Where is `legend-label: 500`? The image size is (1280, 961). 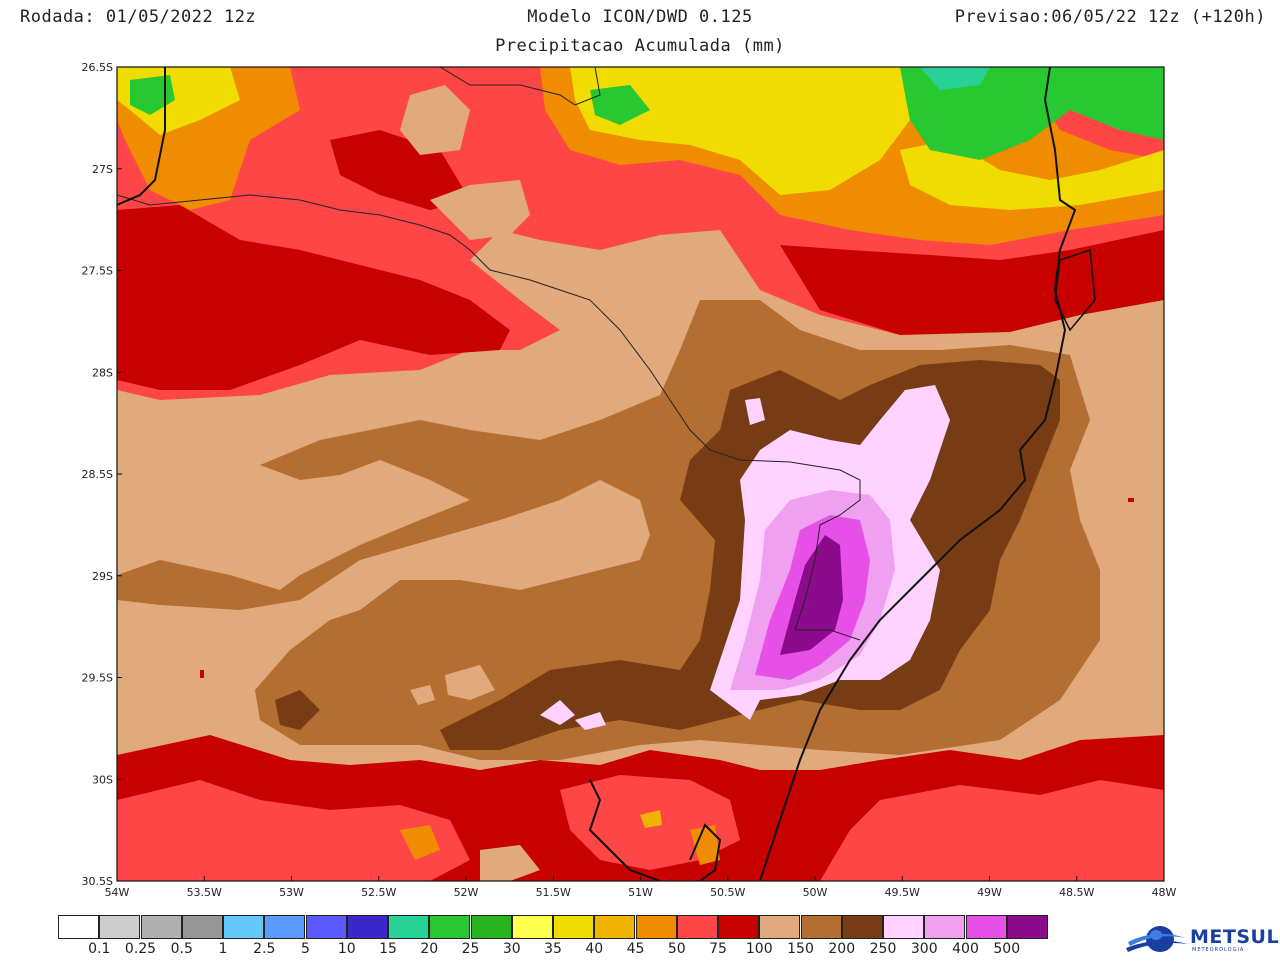 legend-label: 500 is located at coordinates (1007, 949).